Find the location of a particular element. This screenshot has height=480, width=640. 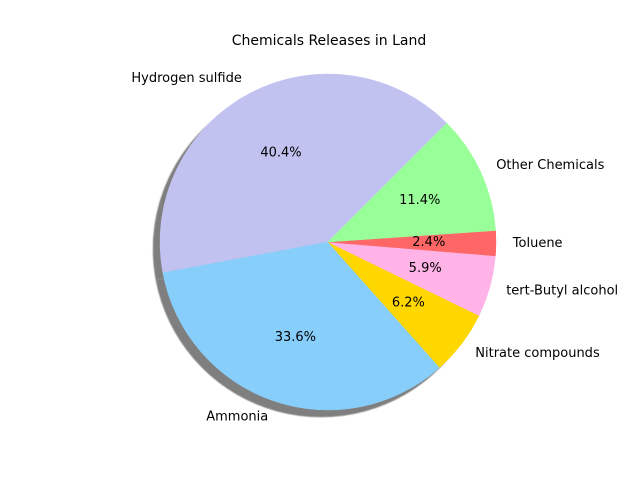

pie-percent-label-tert-butyl-alcohol: 5.9% is located at coordinates (425, 268).